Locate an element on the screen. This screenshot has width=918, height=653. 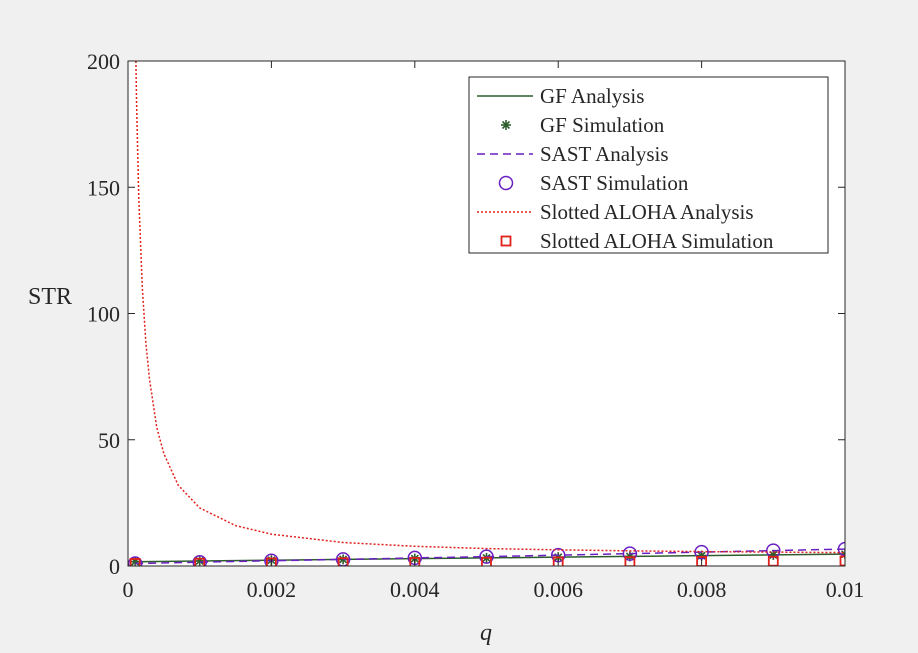
legend-gf-analysis-label: GF Analysis is located at coordinates (592, 96).